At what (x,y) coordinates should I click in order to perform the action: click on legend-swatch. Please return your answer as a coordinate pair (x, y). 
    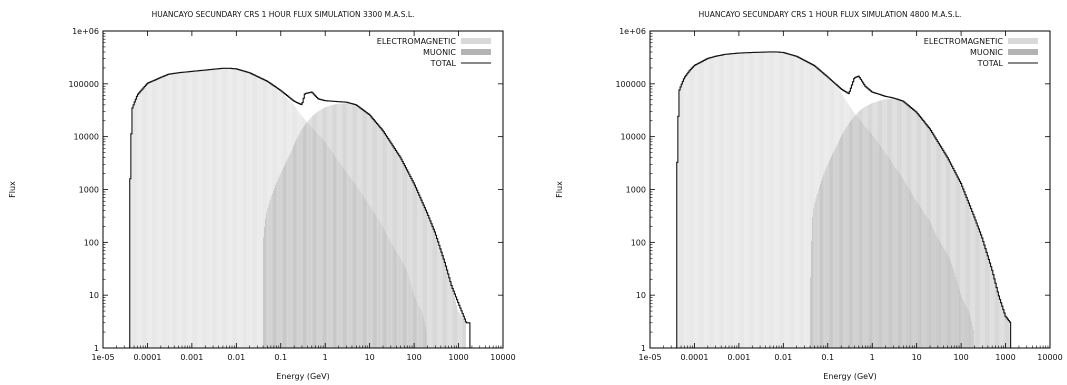
    Looking at the image, I should click on (1023, 52).